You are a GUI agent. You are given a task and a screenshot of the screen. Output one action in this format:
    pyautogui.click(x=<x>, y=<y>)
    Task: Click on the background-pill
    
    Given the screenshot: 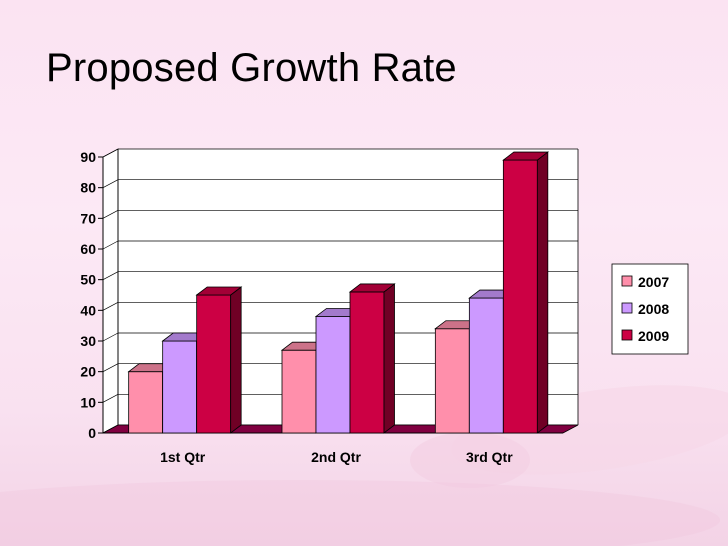 What is the action you would take?
    pyautogui.click(x=470, y=460)
    